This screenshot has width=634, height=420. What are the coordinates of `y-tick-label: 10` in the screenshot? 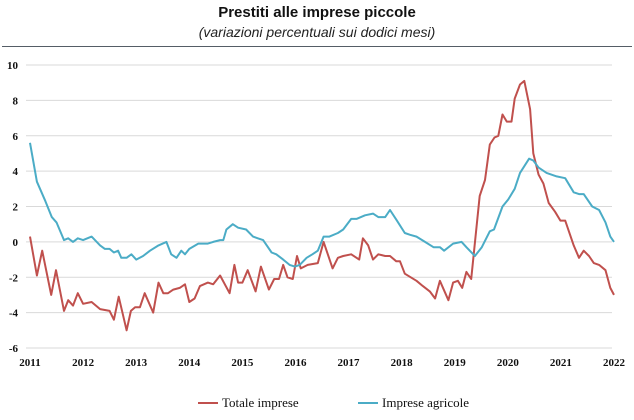 It's located at (13, 66).